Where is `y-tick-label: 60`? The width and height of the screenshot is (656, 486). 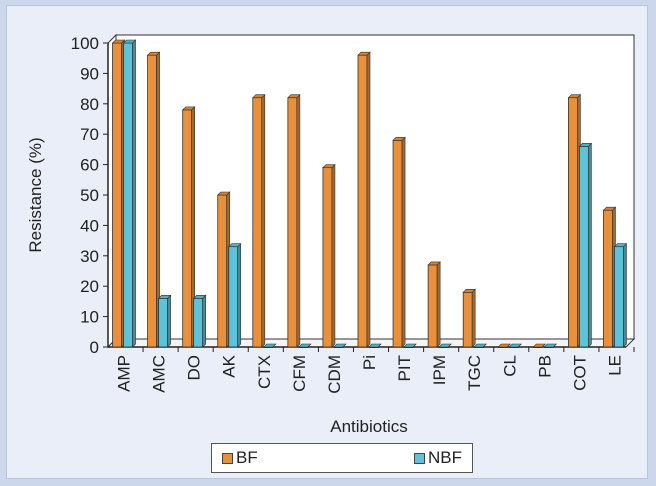 y-tick-label: 60 is located at coordinates (89, 165).